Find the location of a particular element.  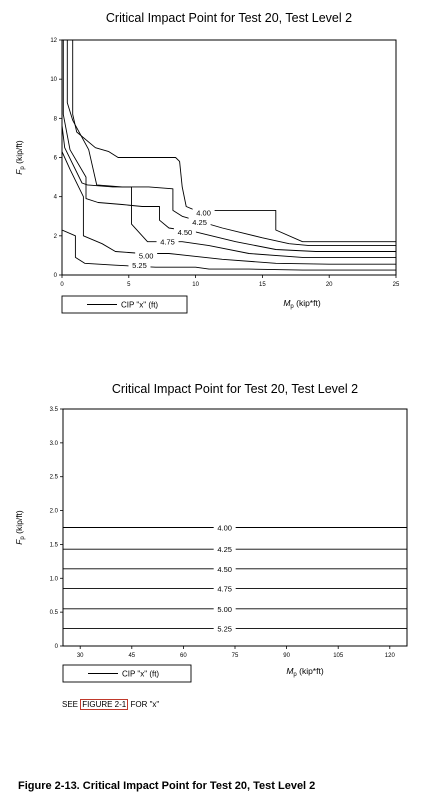

y-tick-label: 6 is located at coordinates (56, 159).